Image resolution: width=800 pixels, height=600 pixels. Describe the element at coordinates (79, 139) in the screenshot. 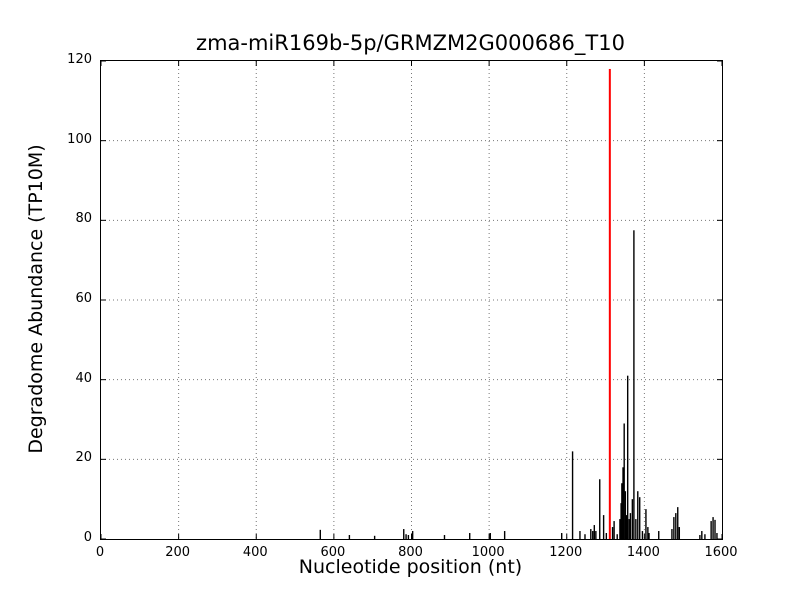

I see `y-tick-label: 100` at that location.